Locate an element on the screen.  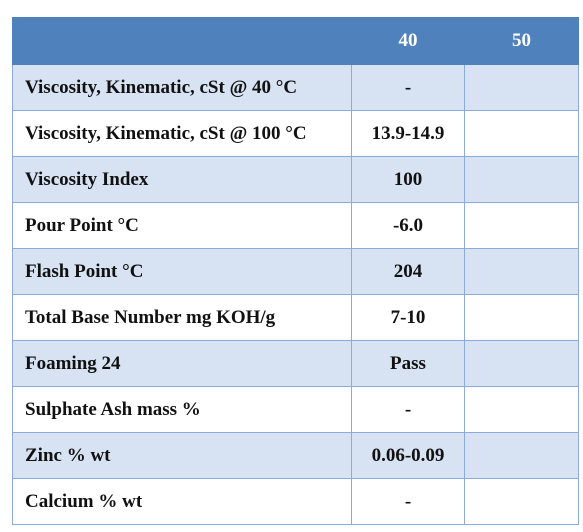
table-row: Foaming 24 Pass is located at coordinates (295, 363).